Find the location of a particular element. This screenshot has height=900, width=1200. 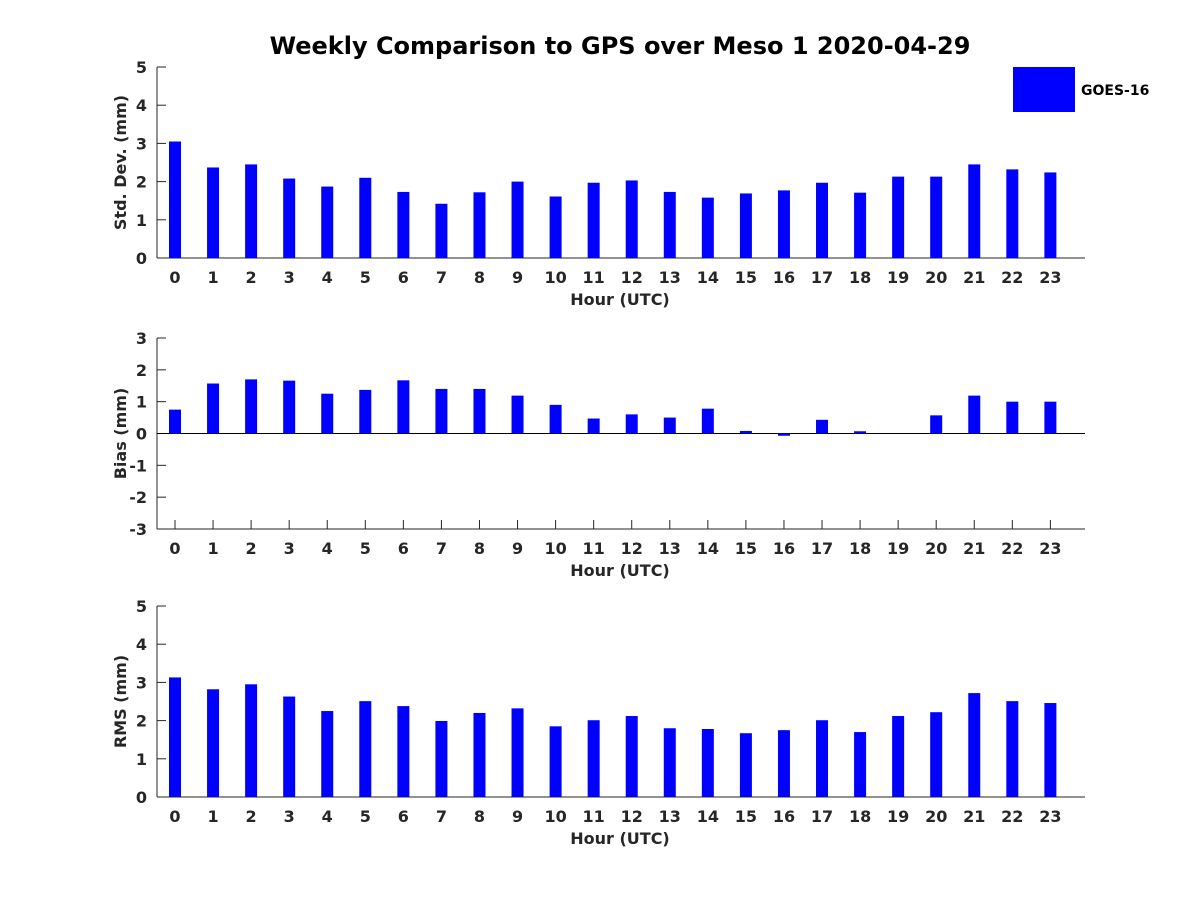

x-tick-label: 18 is located at coordinates (860, 816).